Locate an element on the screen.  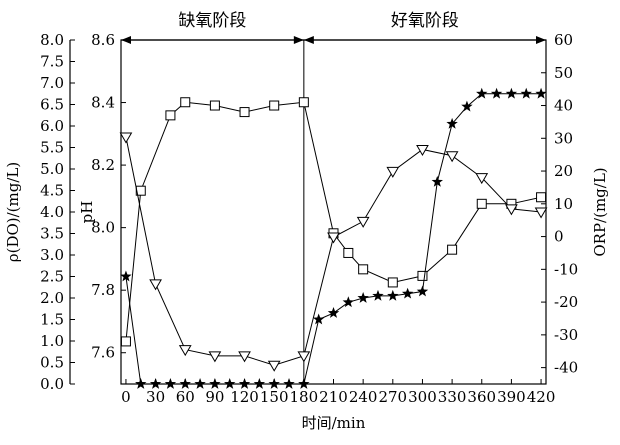
x-axis-label: 时间/min is located at coordinates (334, 423).